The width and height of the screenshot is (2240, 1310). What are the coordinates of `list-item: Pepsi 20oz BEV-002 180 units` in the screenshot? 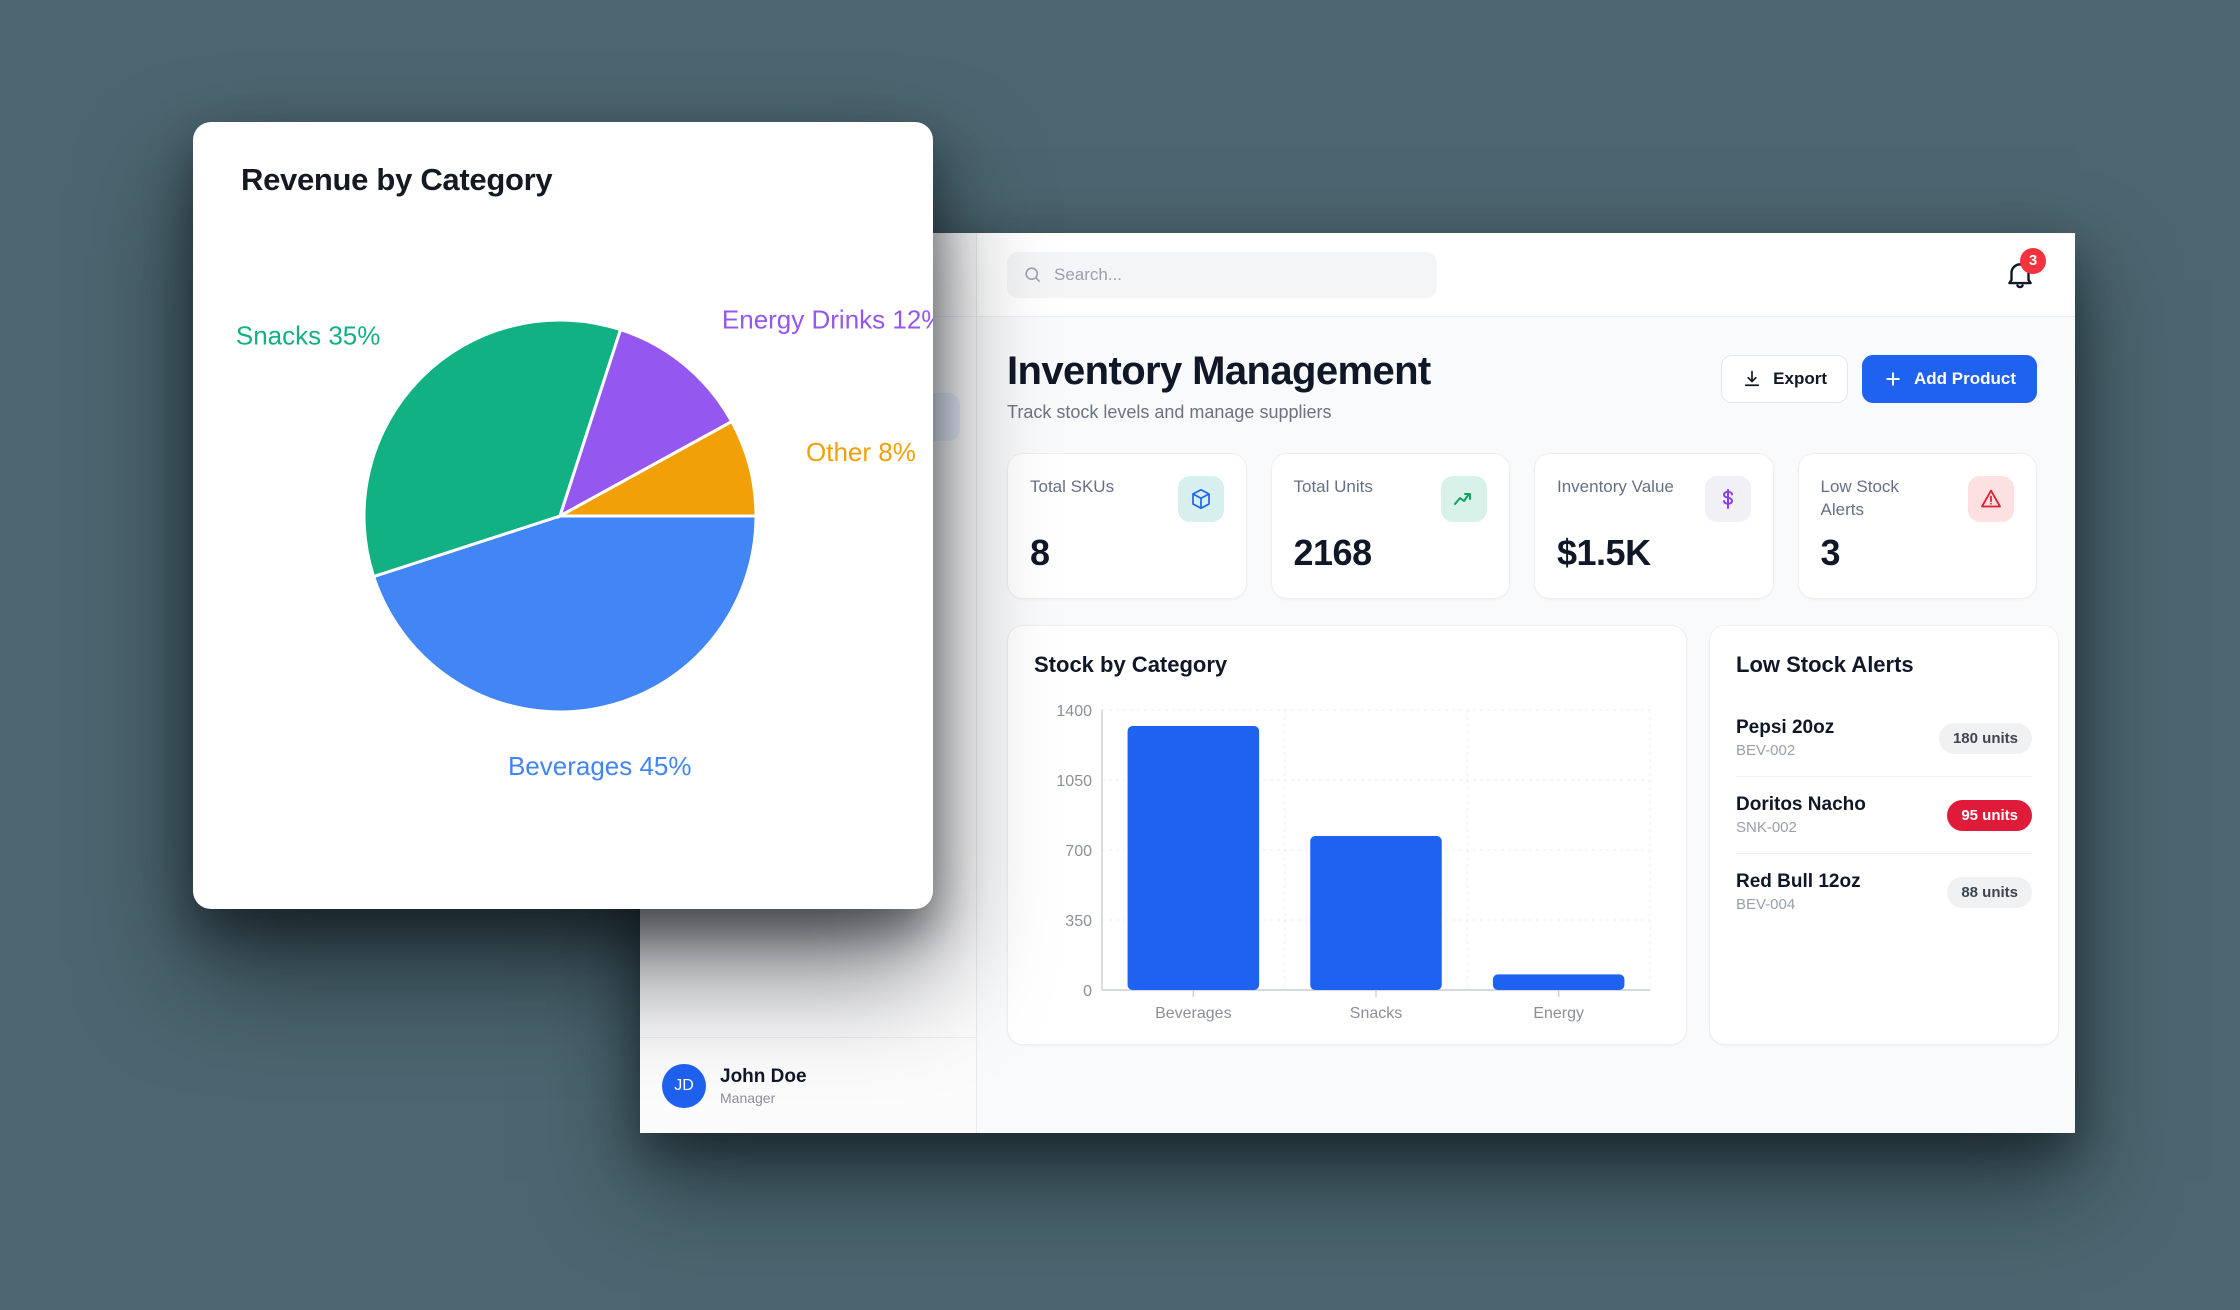 It's located at (1884, 738).